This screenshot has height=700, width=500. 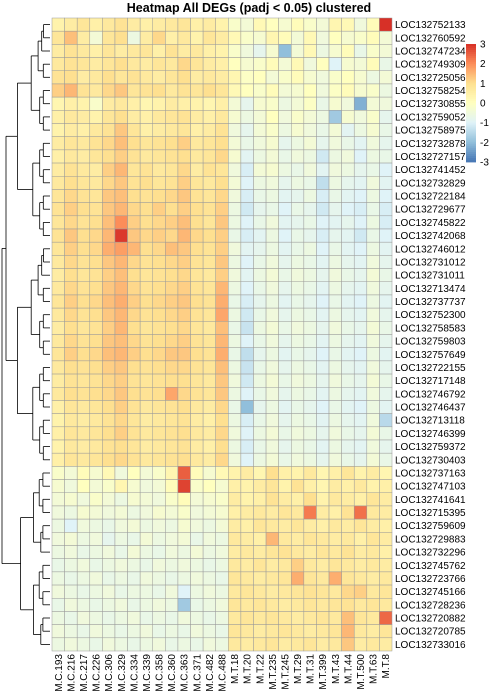 I want to click on row-label: LOC132715395, so click(x=430, y=513).